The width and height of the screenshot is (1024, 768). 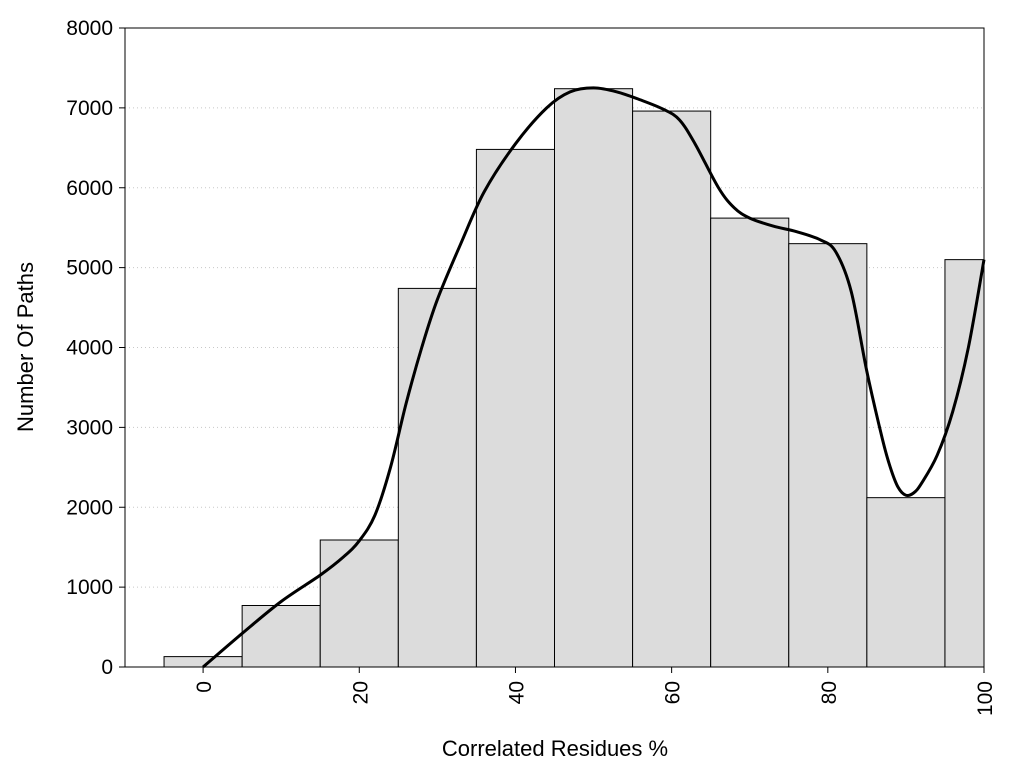 What do you see at coordinates (360, 692) in the screenshot?
I see `x-tick-label-20: 20` at bounding box center [360, 692].